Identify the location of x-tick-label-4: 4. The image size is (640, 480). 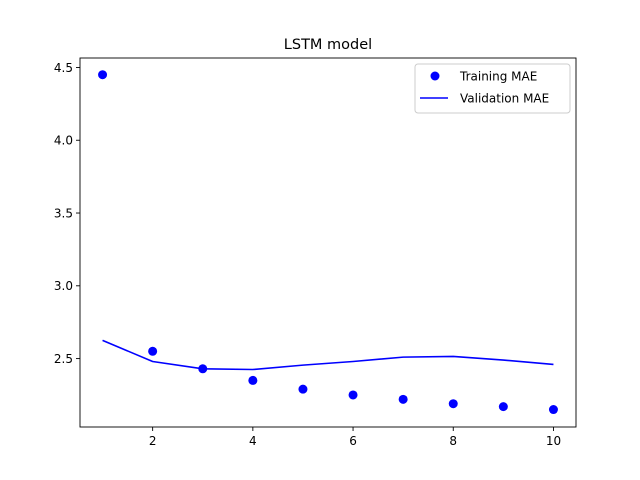
(253, 441).